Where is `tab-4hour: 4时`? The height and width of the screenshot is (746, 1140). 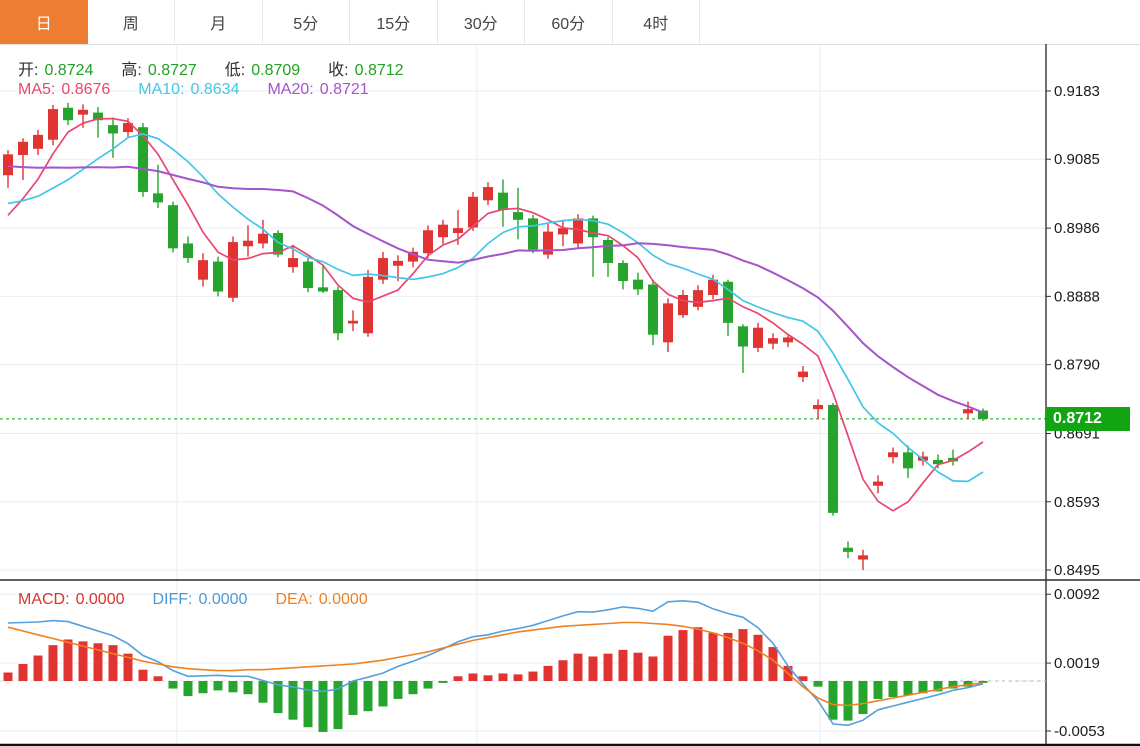
tab-4hour: 4时 is located at coordinates (656, 22).